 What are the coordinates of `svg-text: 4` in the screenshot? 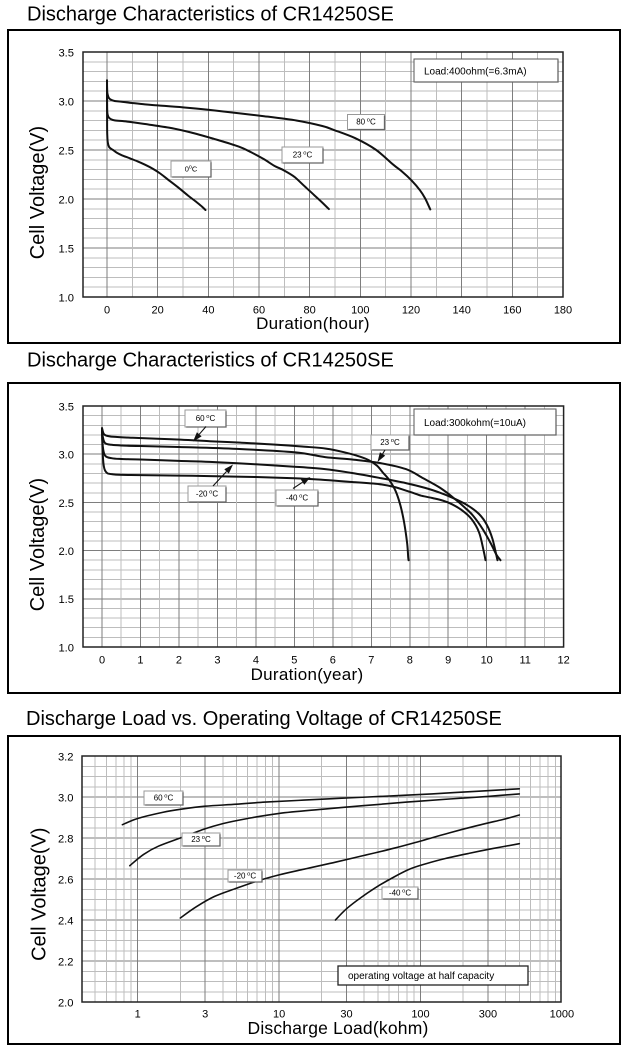 It's located at (256, 661).